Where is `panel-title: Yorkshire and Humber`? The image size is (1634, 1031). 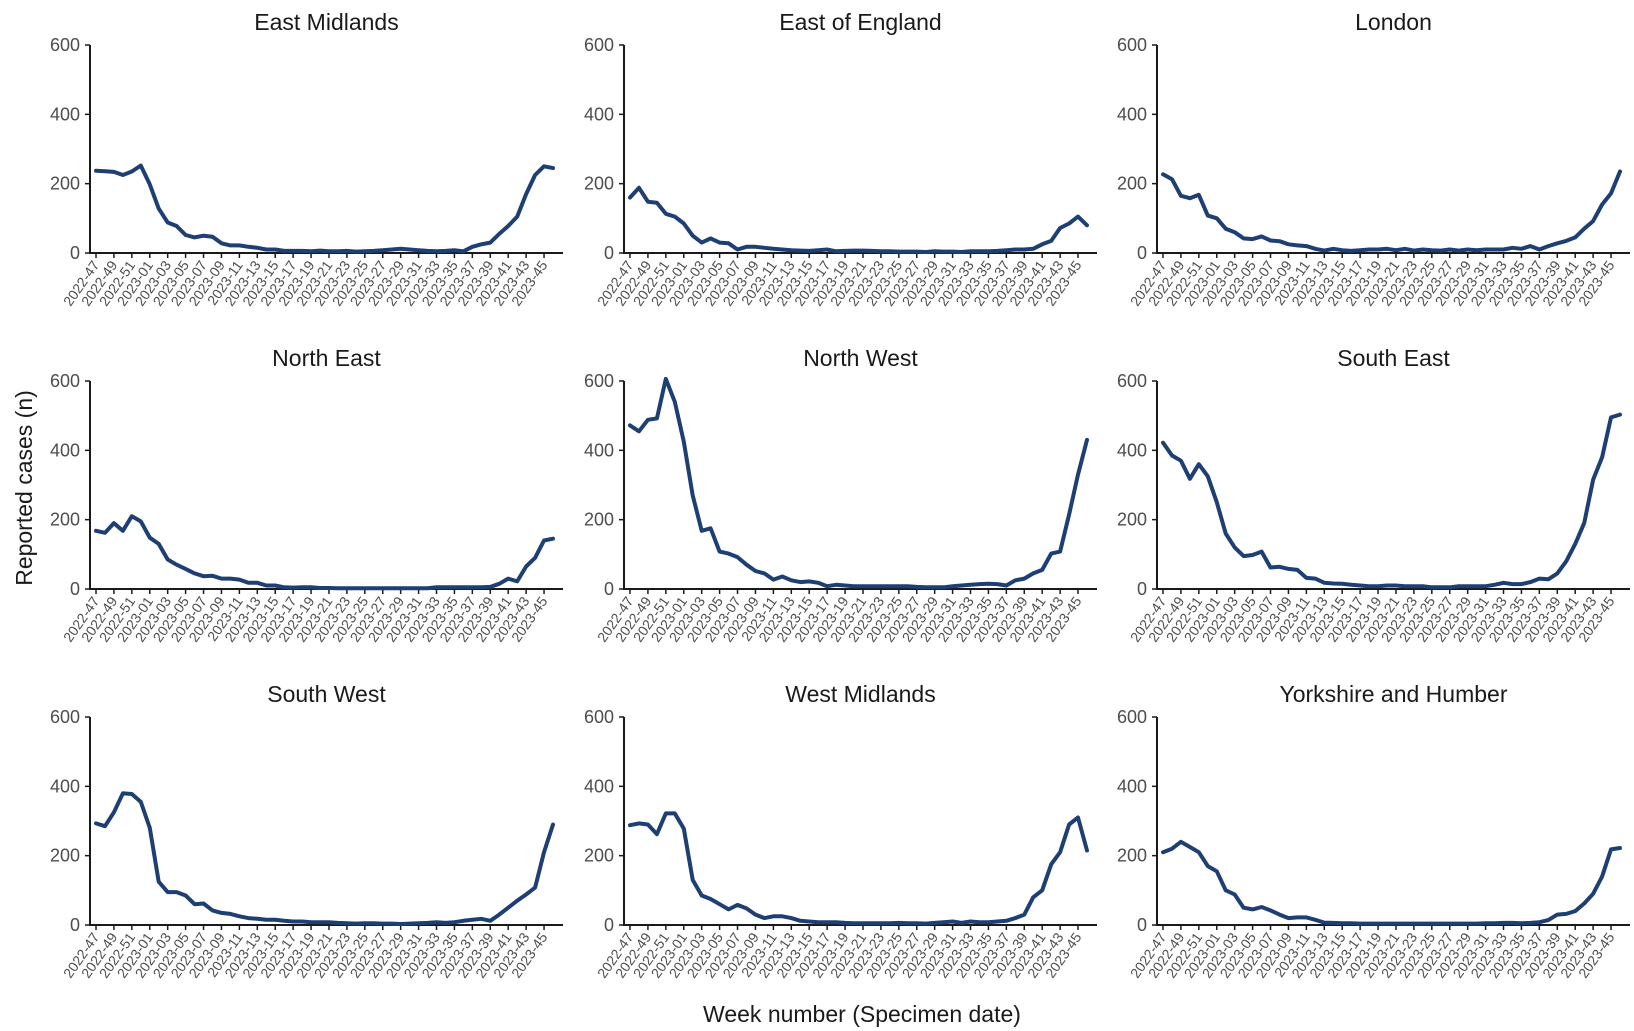 panel-title: Yorkshire and Humber is located at coordinates (1394, 694).